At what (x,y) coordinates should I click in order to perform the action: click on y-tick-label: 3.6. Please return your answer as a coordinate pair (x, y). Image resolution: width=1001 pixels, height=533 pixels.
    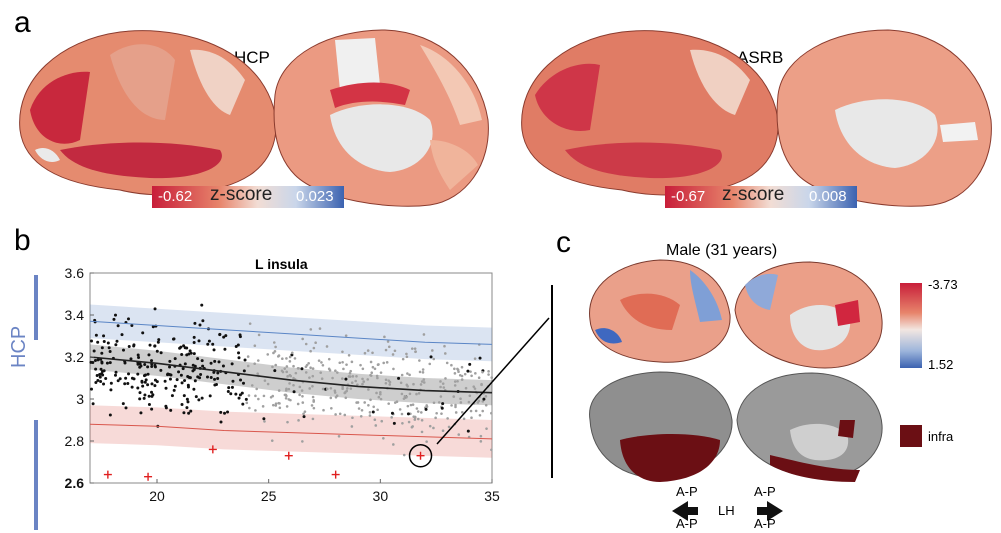
    Looking at the image, I should click on (75, 273).